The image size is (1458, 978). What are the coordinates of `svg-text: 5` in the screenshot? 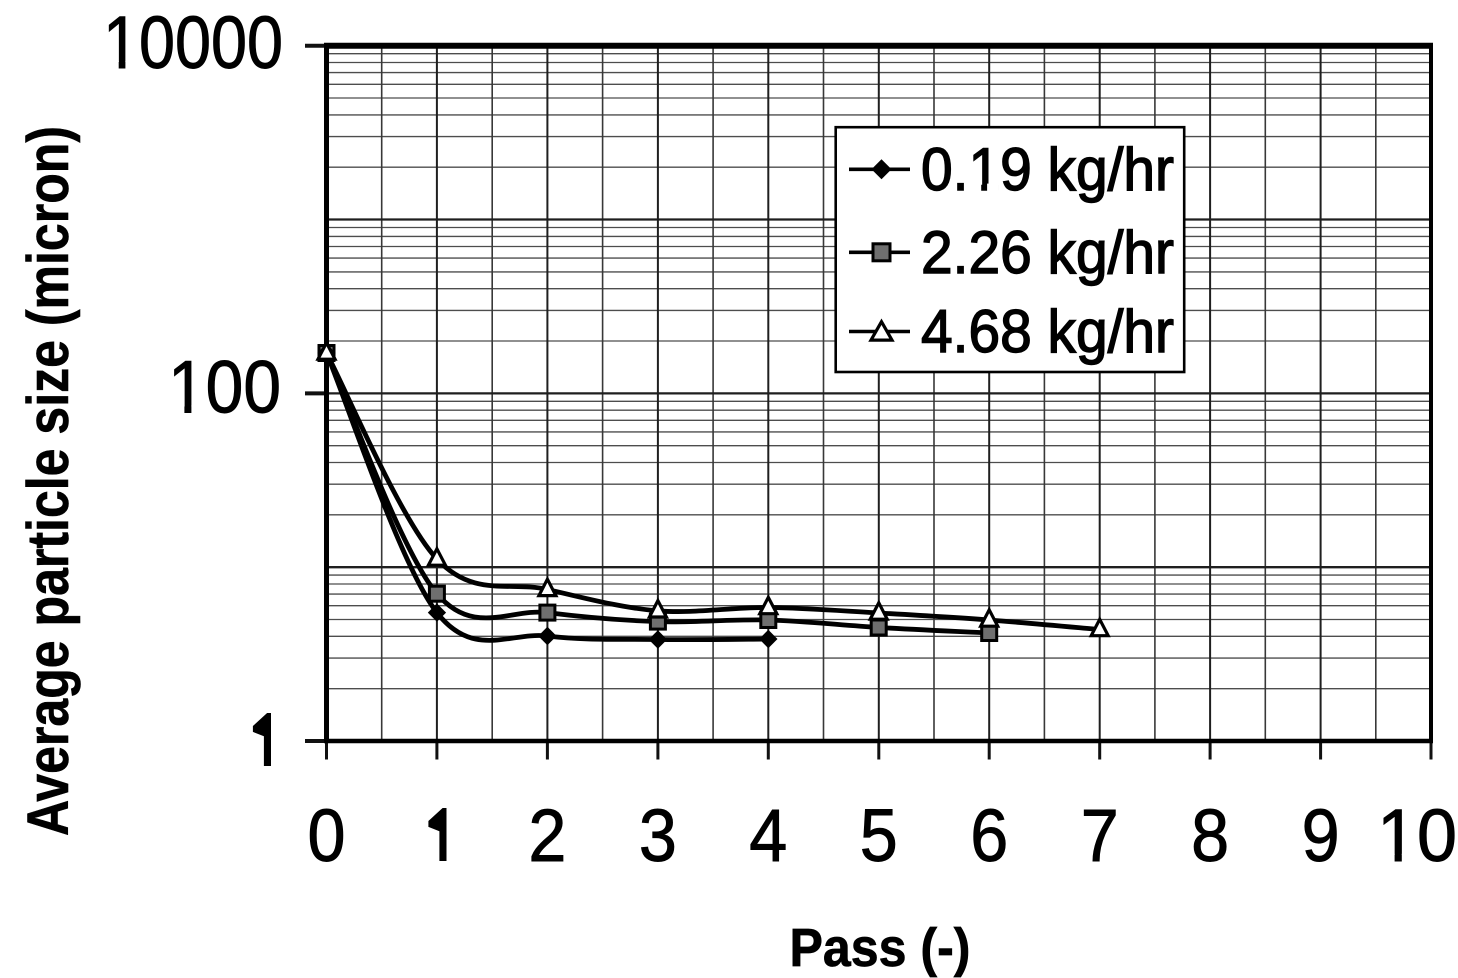 It's located at (879, 835).